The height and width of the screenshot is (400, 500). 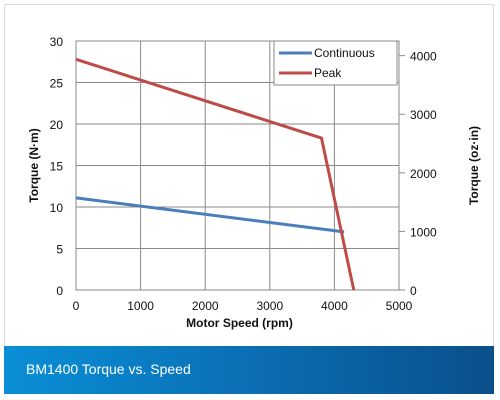 I want to click on legend-label-continuous: Continuous, so click(x=344, y=53).